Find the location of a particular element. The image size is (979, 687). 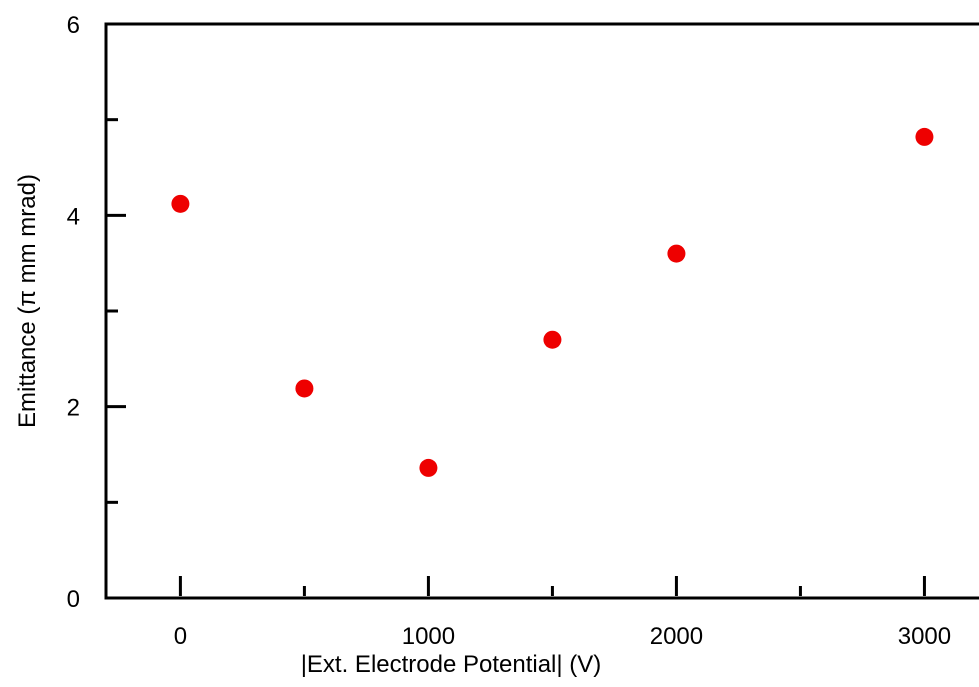

y-tick-label: 6 is located at coordinates (73, 25).